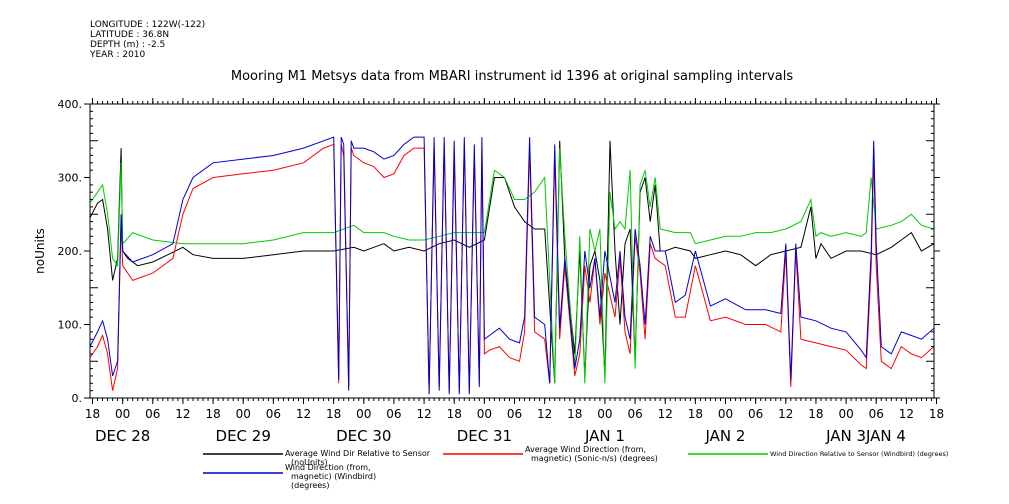 The width and height of the screenshot is (1009, 504). What do you see at coordinates (77, 398) in the screenshot?
I see `y-tick-label: 0.` at bounding box center [77, 398].